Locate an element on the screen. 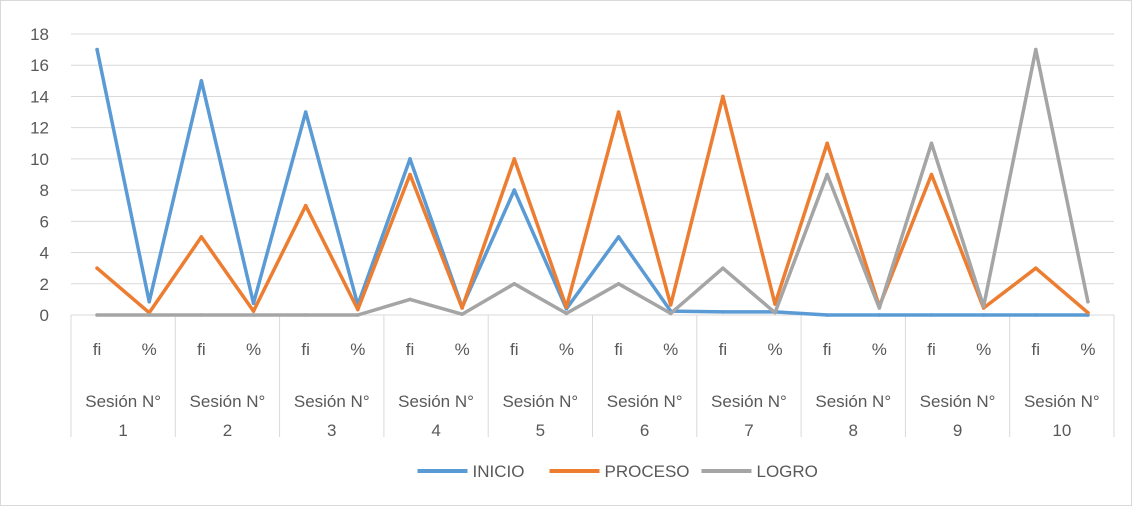 The height and width of the screenshot is (510, 1132). legend: INICIO PROCESO LOGRO is located at coordinates (617, 471).